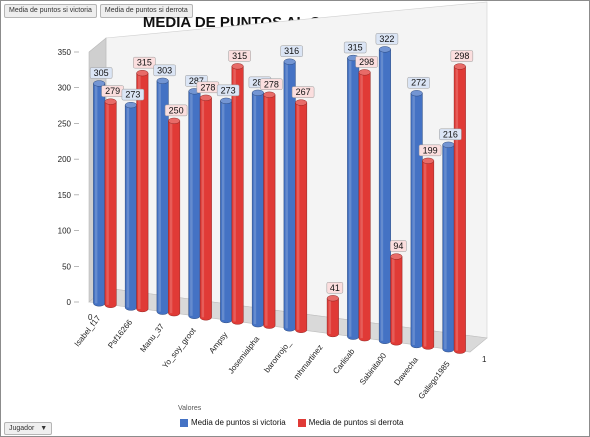 The image size is (590, 437). What do you see at coordinates (196, 81) in the screenshot?
I see `data-label: 287` at bounding box center [196, 81].